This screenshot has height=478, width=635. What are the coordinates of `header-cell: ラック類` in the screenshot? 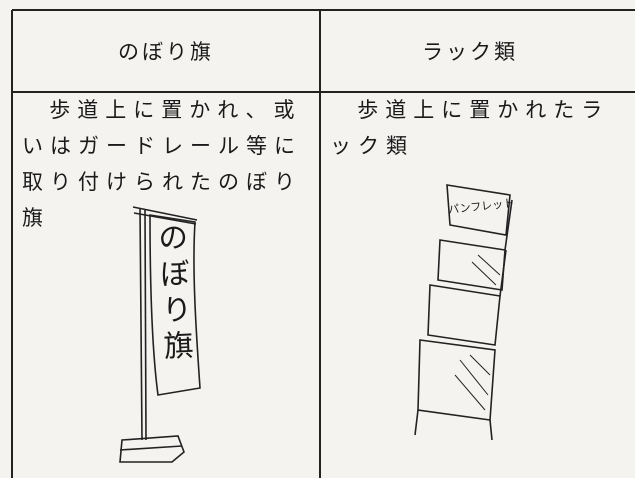 It's located at (470, 52).